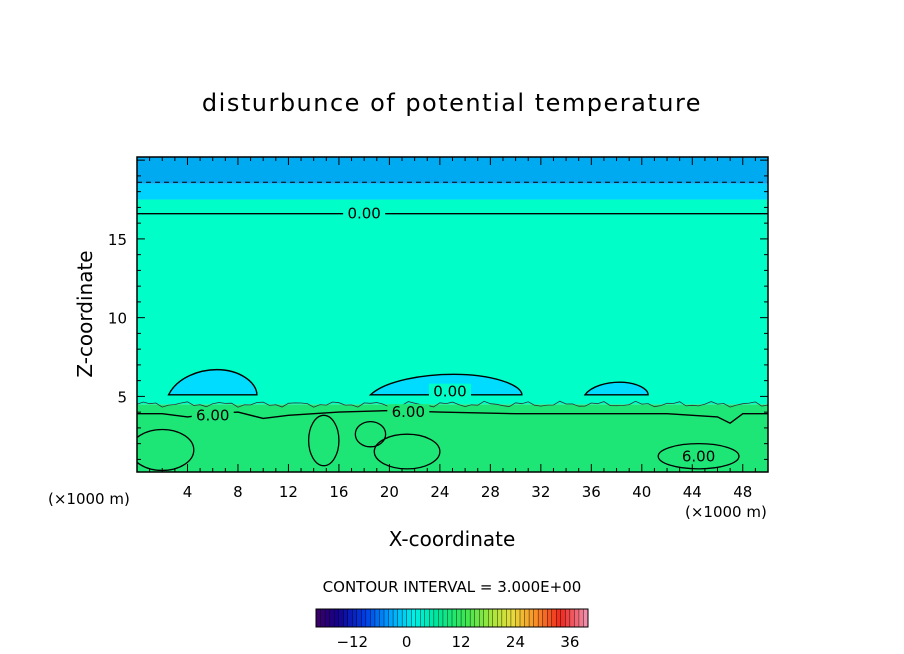  Describe the element at coordinates (352, 642) in the screenshot. I see `colorbar-tick-label--12: −12` at that location.